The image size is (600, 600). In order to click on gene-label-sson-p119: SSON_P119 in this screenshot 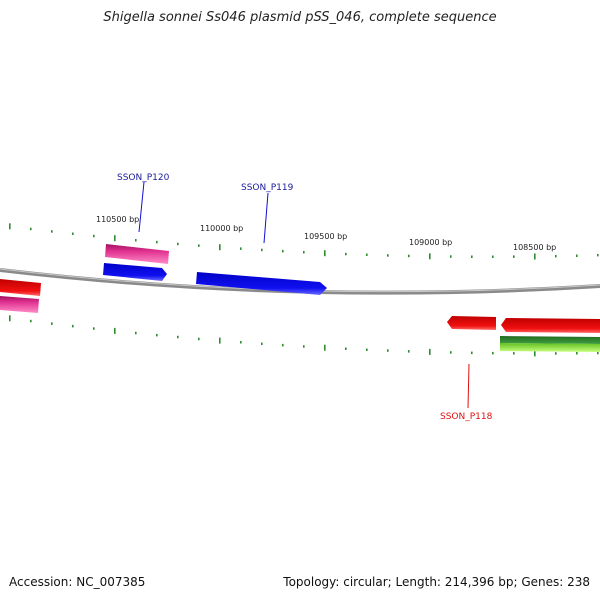, I will do `click(267, 188)`.